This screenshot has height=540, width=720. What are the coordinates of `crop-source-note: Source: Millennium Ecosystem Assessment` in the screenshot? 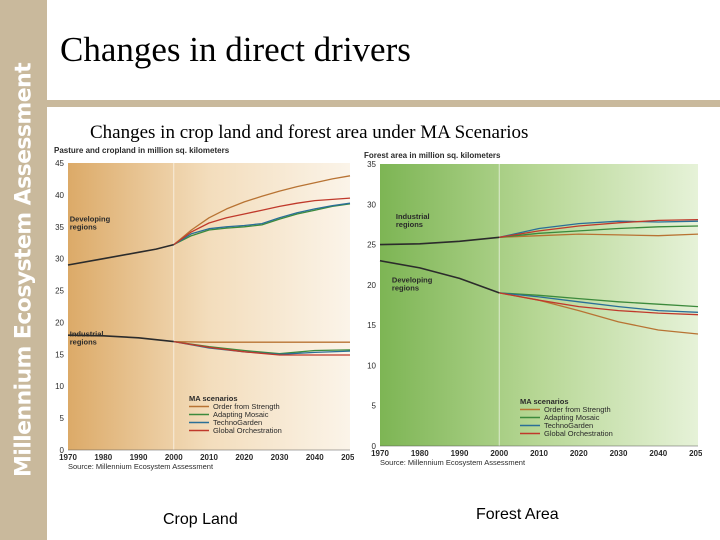 It's located at (141, 466).